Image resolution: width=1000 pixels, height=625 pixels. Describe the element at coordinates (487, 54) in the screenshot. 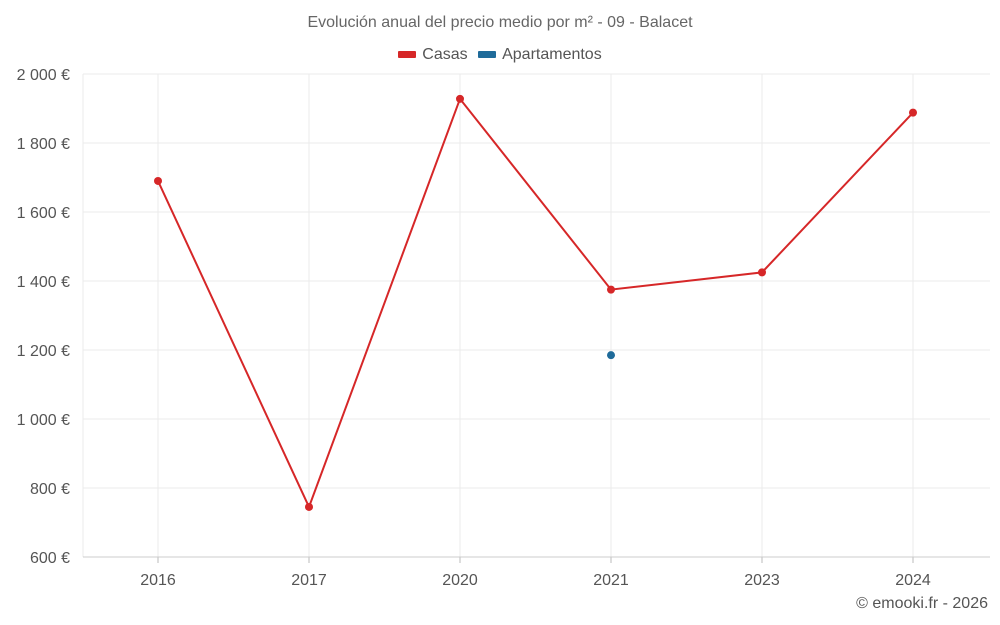

I see `legend-swatch-apartamentos` at that location.